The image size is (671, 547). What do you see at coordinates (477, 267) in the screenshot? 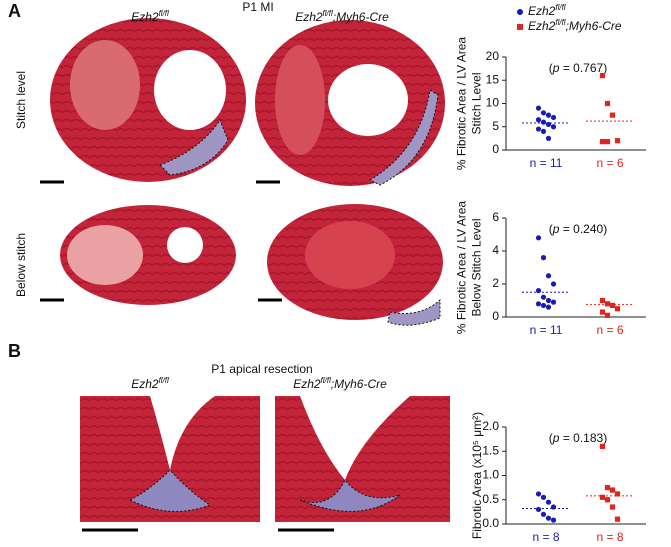
I see `y-axis-label: Below Stitch Level` at bounding box center [477, 267].